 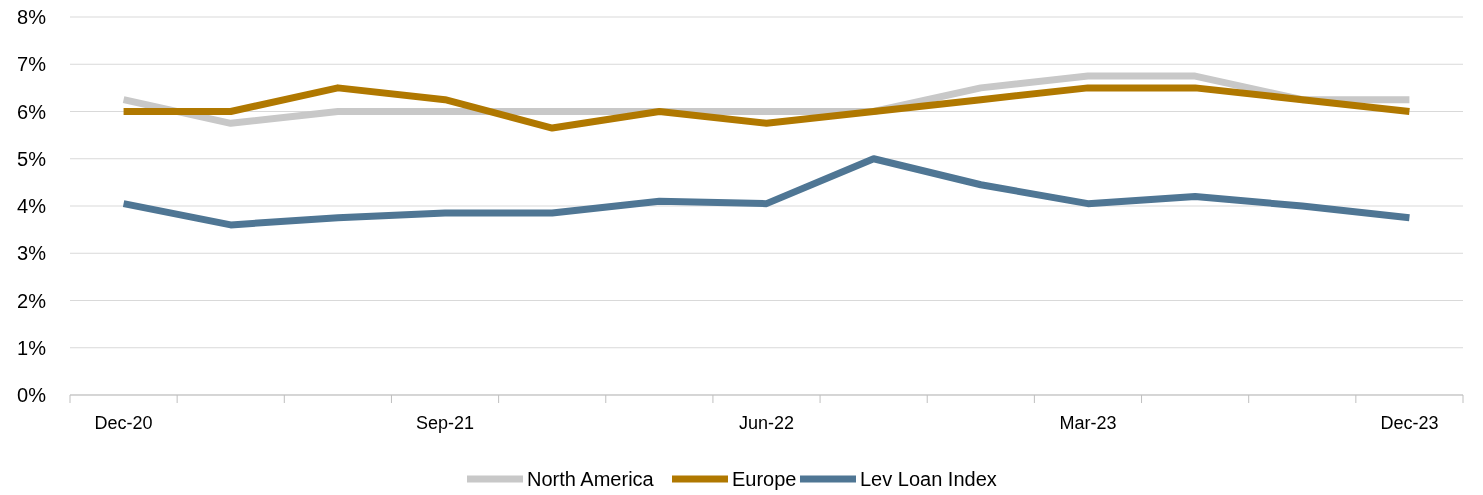 I want to click on x-tick-label: Sep-21, so click(x=445, y=423).